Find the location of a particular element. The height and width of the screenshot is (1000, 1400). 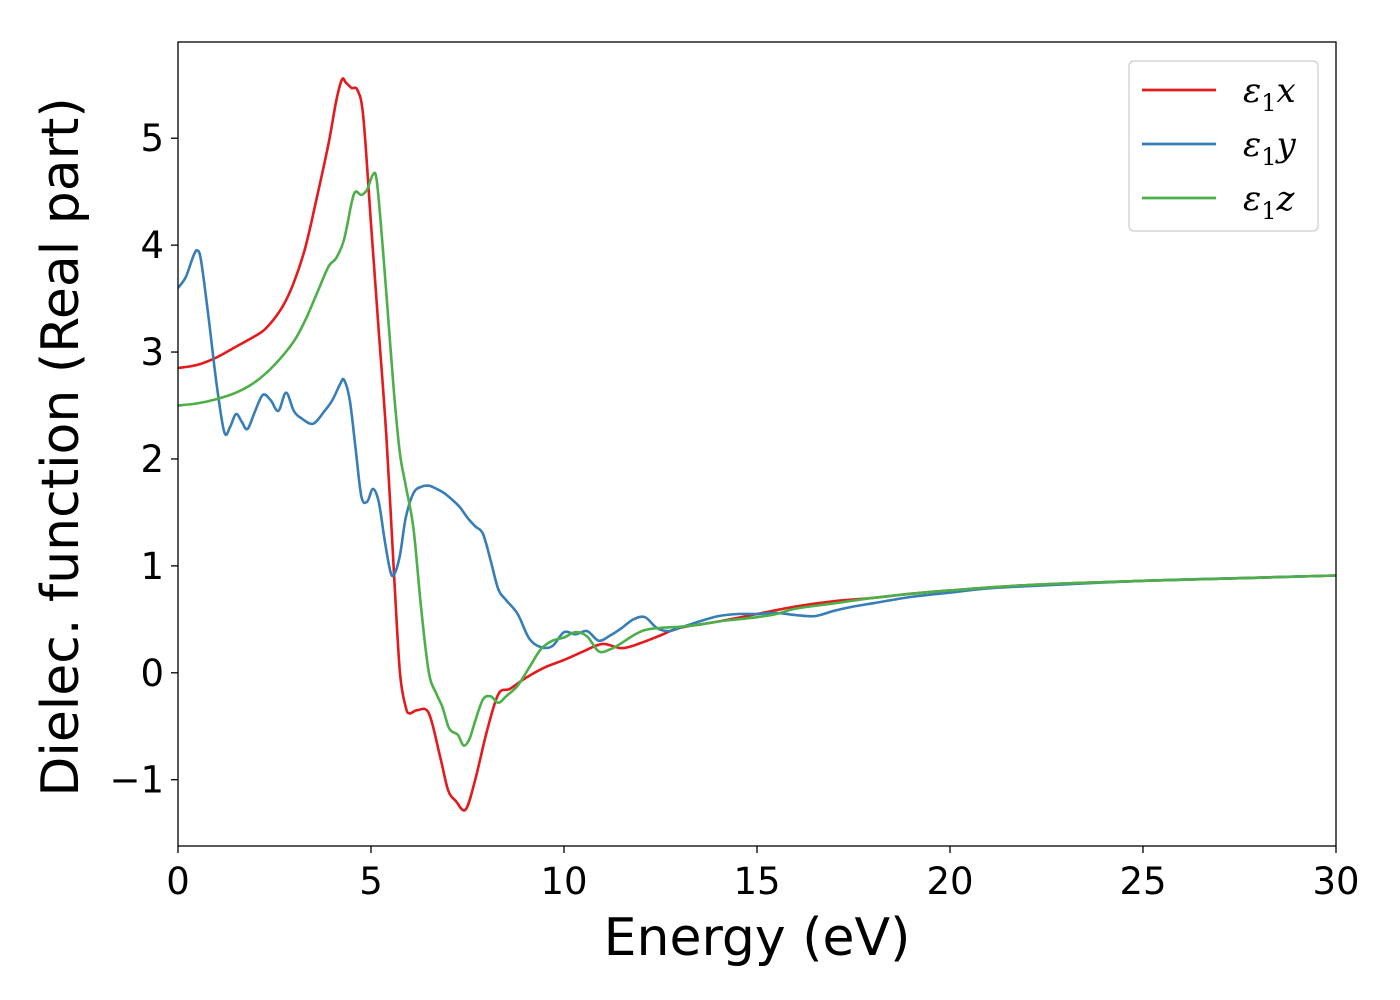

legend-label: ε1x is located at coordinates (1269, 94).